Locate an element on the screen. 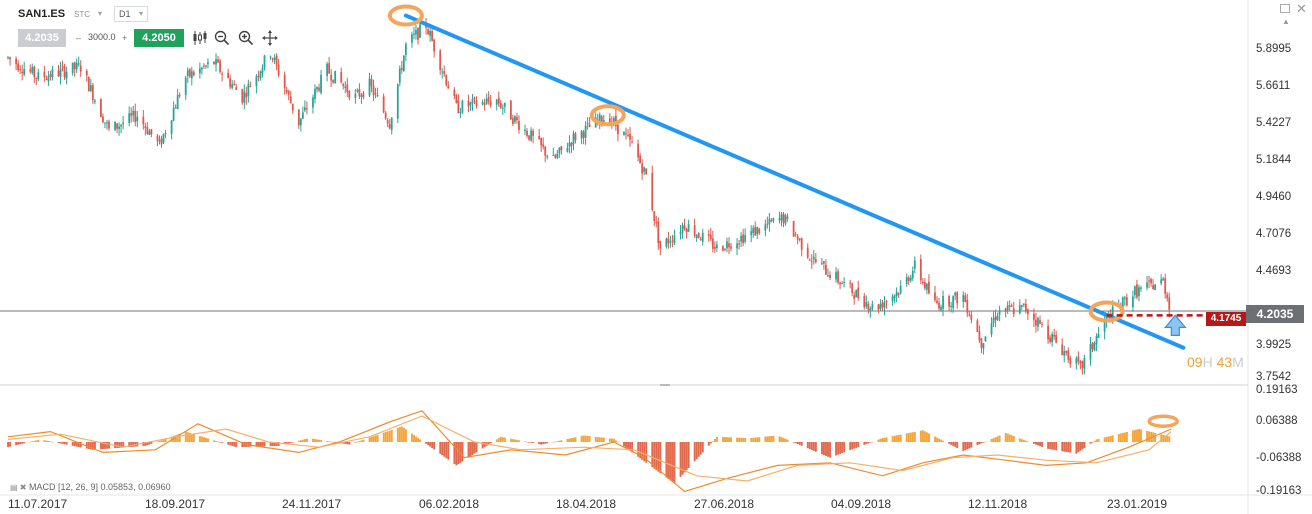 This screenshot has width=1312, height=514. indicator-settings-icon: ▤ ✖ is located at coordinates (18, 487).